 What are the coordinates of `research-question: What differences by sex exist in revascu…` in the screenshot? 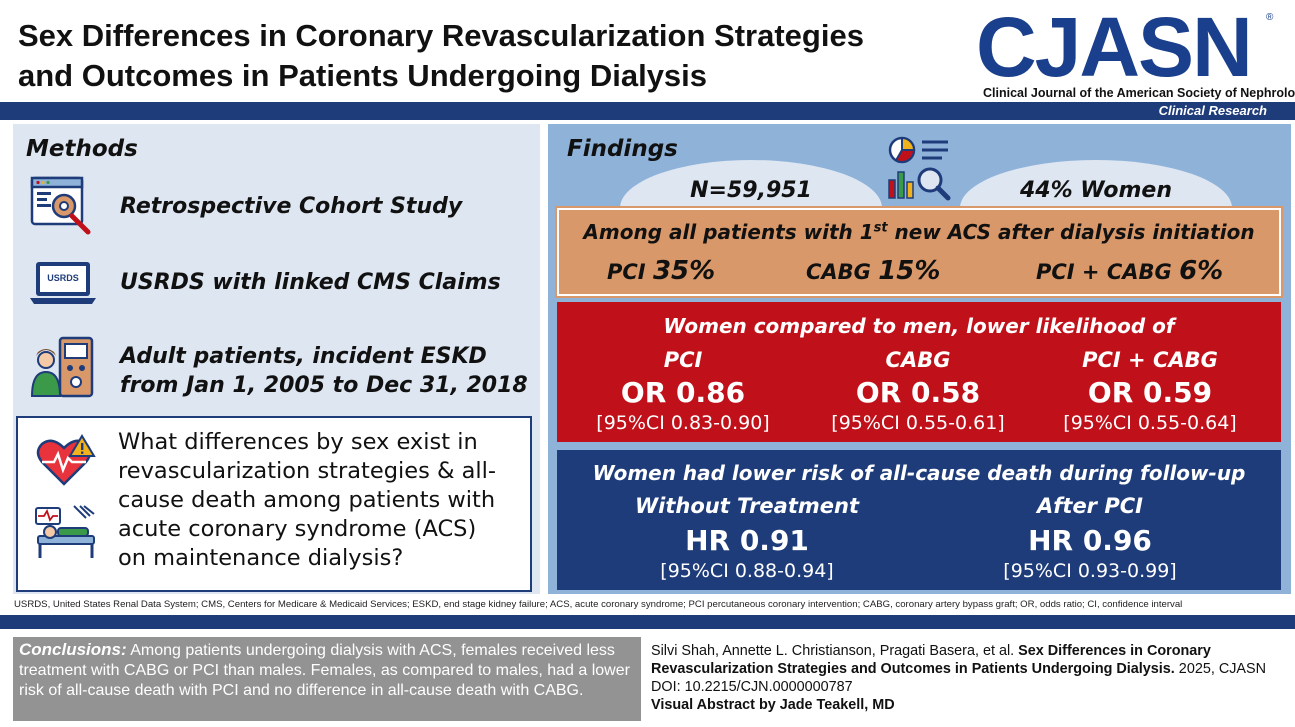 It's located at (323, 500).